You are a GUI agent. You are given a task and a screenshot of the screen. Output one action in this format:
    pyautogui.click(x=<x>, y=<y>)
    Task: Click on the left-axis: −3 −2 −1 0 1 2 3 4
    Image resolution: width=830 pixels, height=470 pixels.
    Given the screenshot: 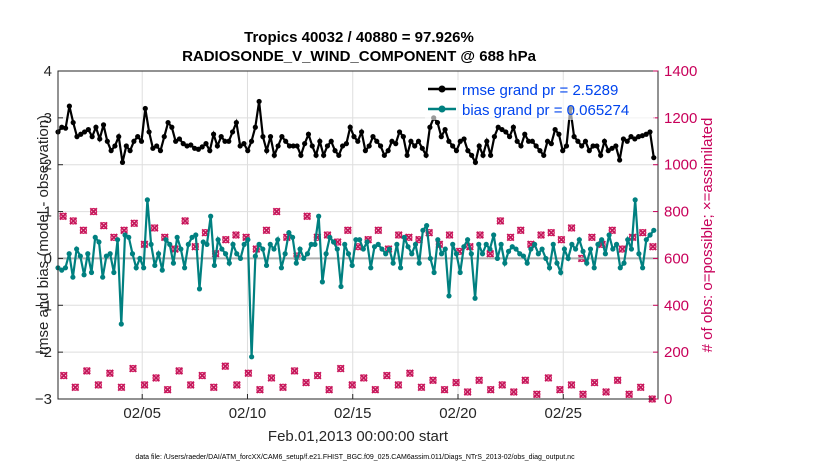 What is the action you would take?
    pyautogui.click(x=49, y=235)
    